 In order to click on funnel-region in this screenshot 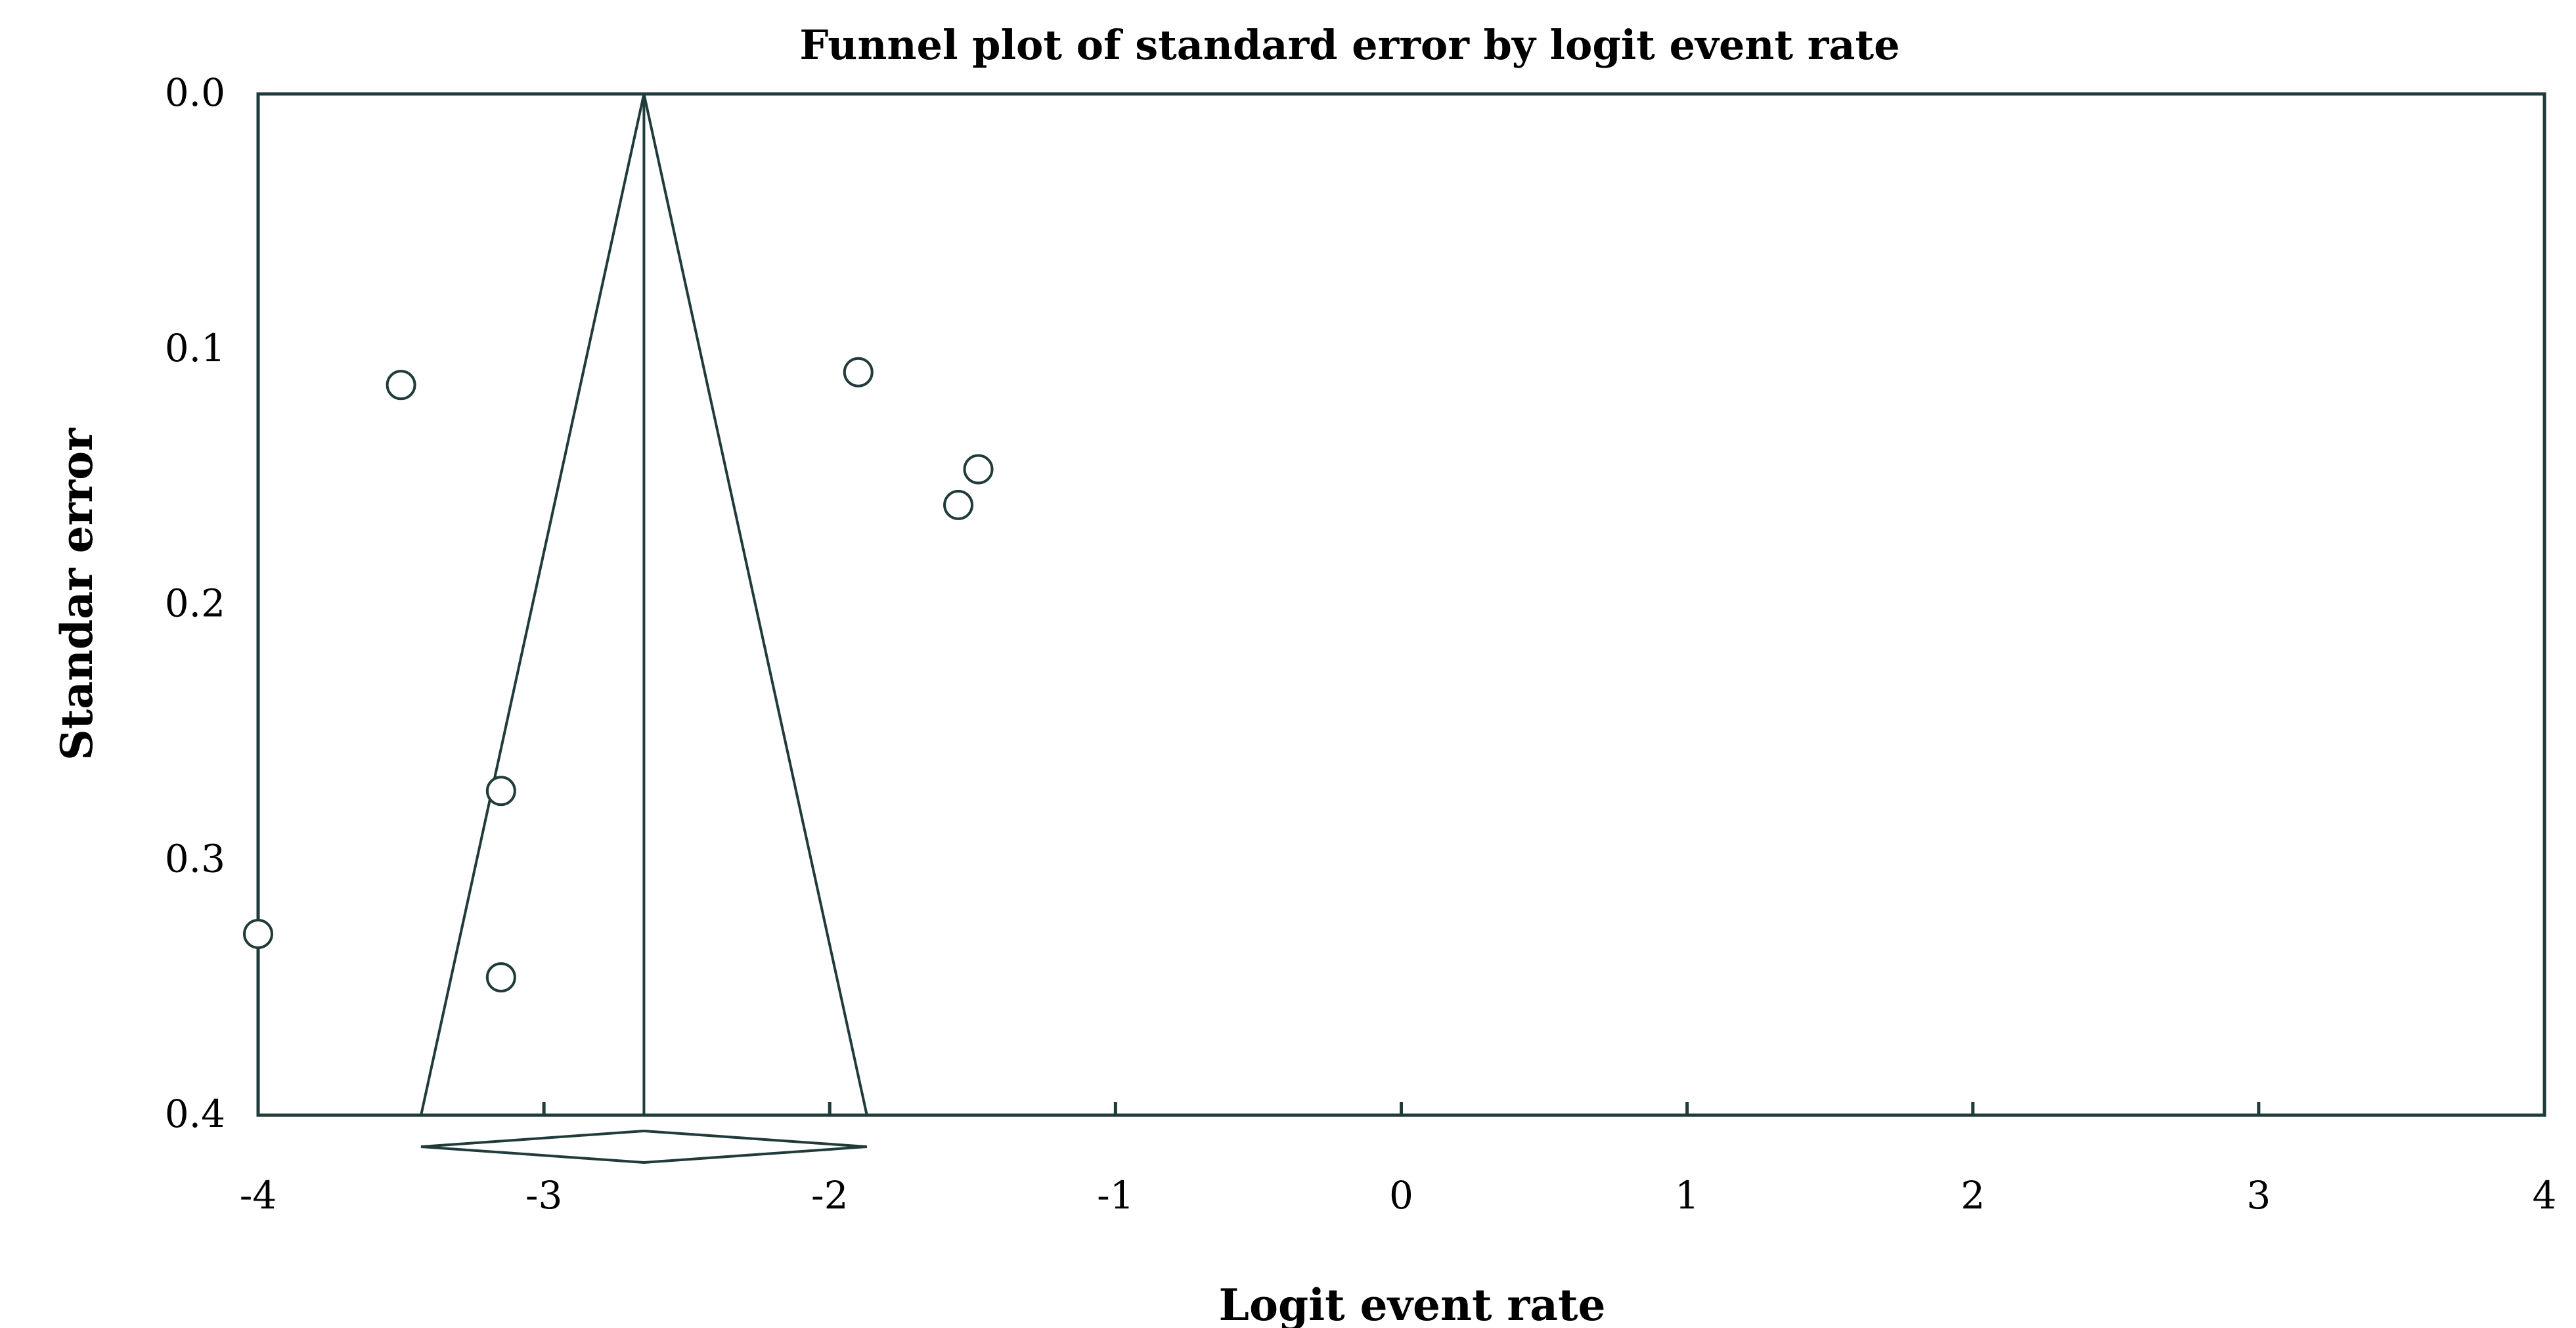, I will do `click(644, 628)`.